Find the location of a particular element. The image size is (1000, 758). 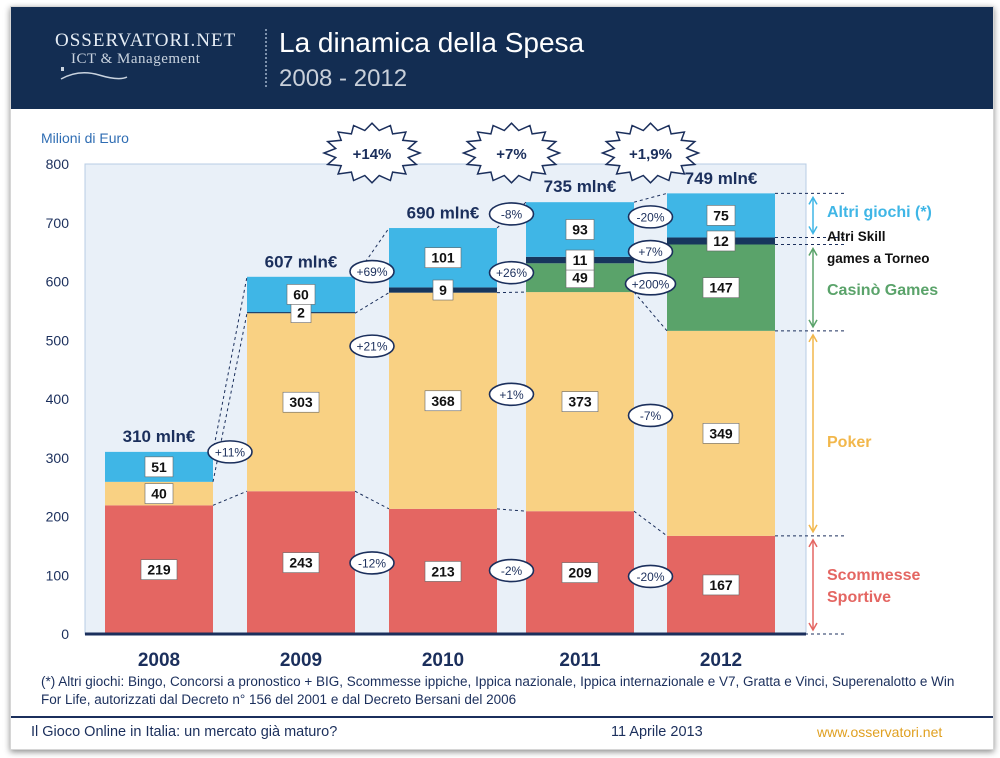

total-label: 735 mln€ is located at coordinates (580, 186).